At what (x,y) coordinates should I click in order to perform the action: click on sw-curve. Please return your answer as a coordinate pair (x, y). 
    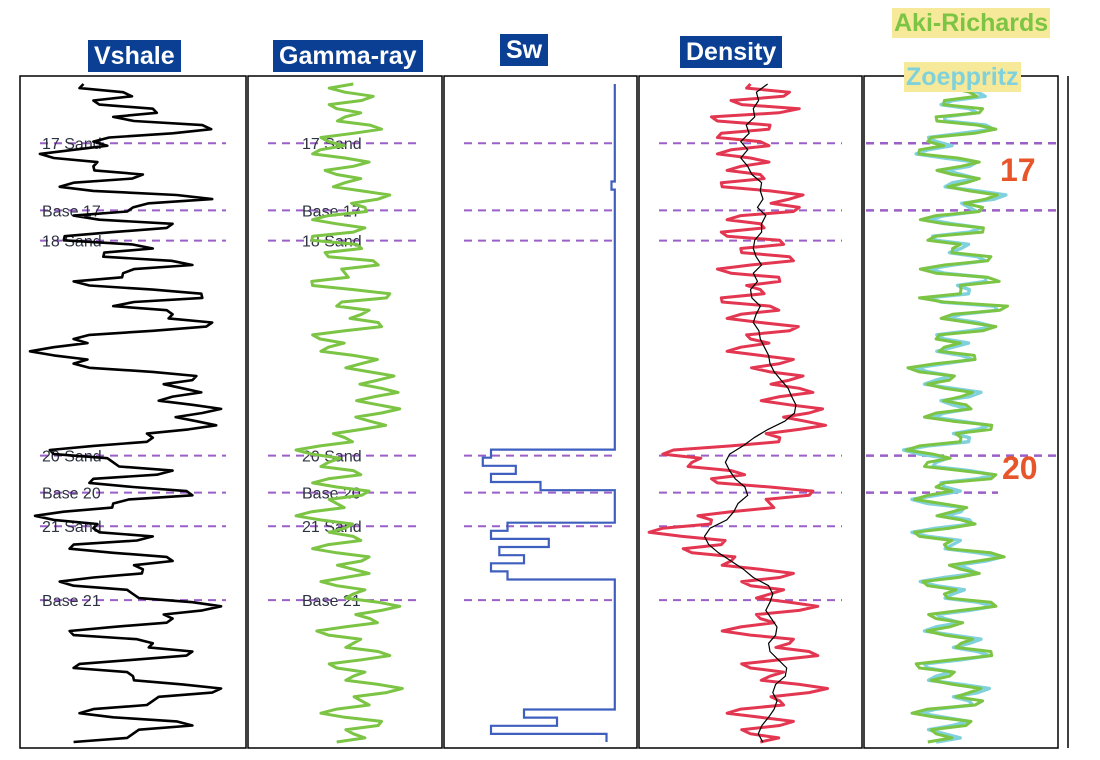
    Looking at the image, I should click on (548, 413).